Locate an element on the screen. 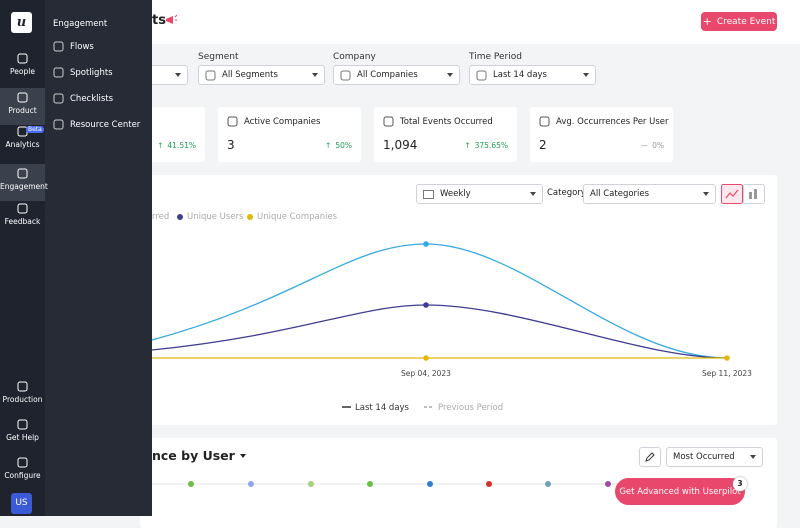  nav-item: Get Help is located at coordinates (22, 430).